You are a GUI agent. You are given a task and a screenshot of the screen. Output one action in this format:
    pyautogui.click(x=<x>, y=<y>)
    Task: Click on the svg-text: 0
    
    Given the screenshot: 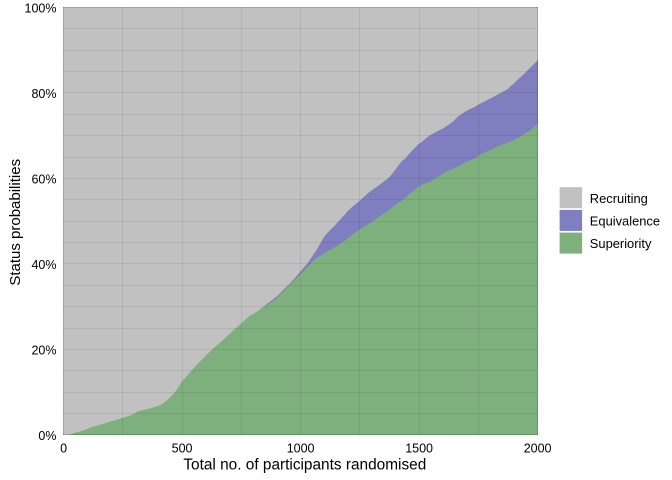 What is the action you would take?
    pyautogui.click(x=63, y=448)
    